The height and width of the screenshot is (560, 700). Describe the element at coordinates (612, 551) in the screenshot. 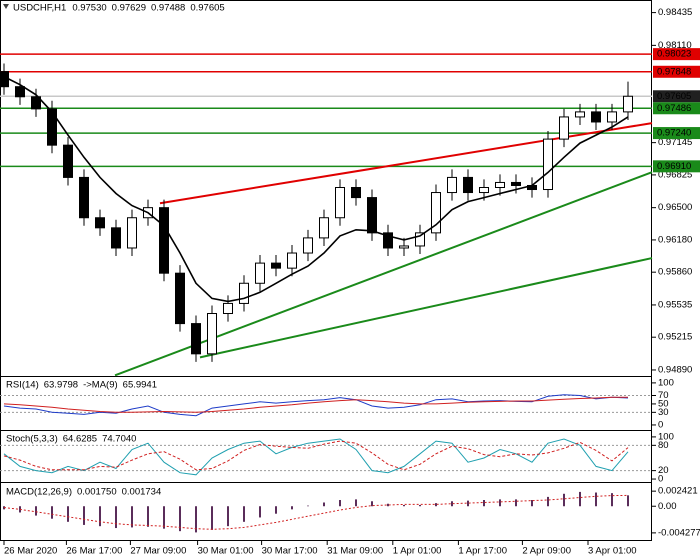

I see `x-tick-label: 3 Apr 01:00` at that location.